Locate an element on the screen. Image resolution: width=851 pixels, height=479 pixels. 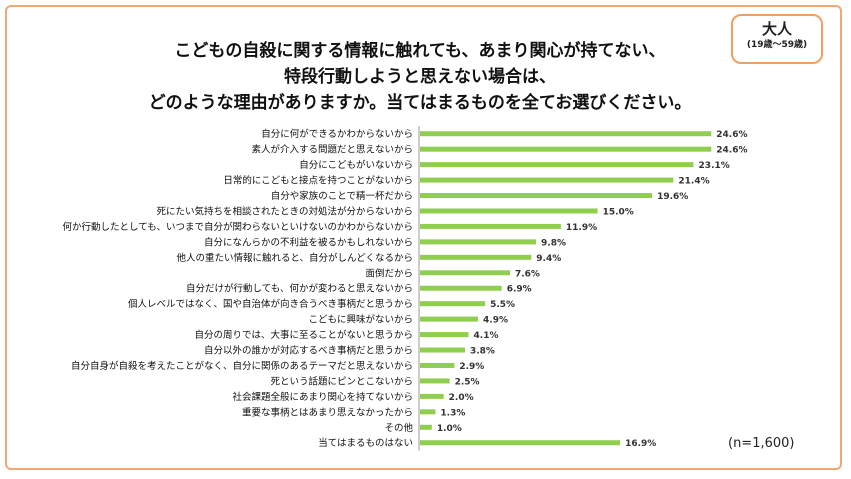
category-label: 自分や家族のことで精一杯だから is located at coordinates (342, 196).